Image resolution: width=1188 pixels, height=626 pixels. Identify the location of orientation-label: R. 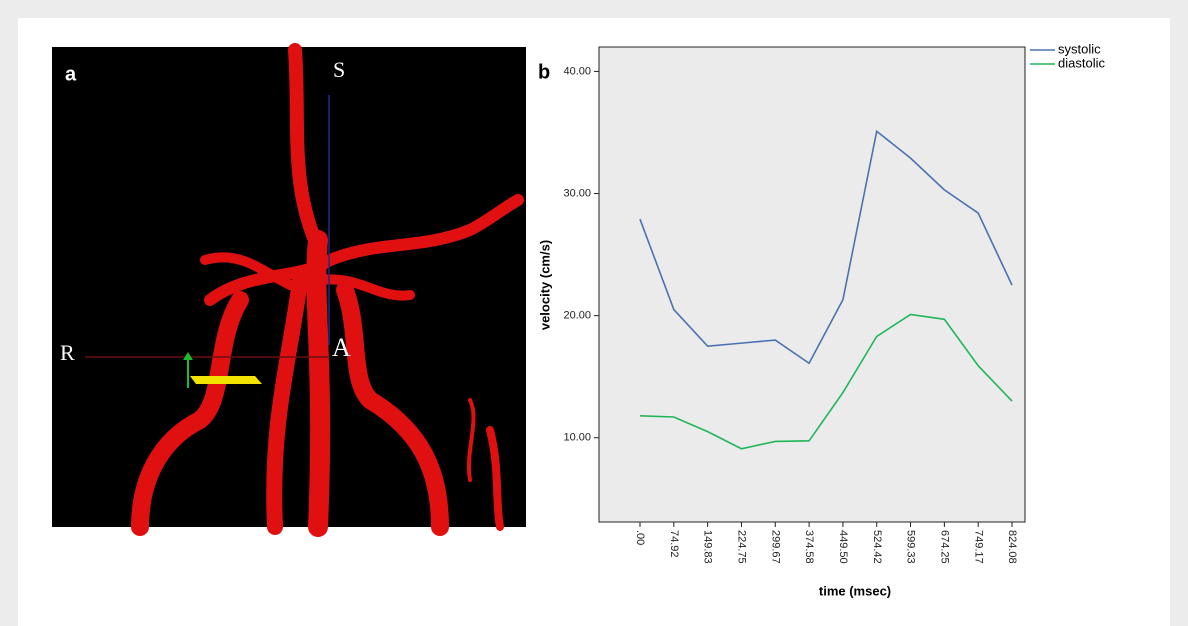
(67, 352).